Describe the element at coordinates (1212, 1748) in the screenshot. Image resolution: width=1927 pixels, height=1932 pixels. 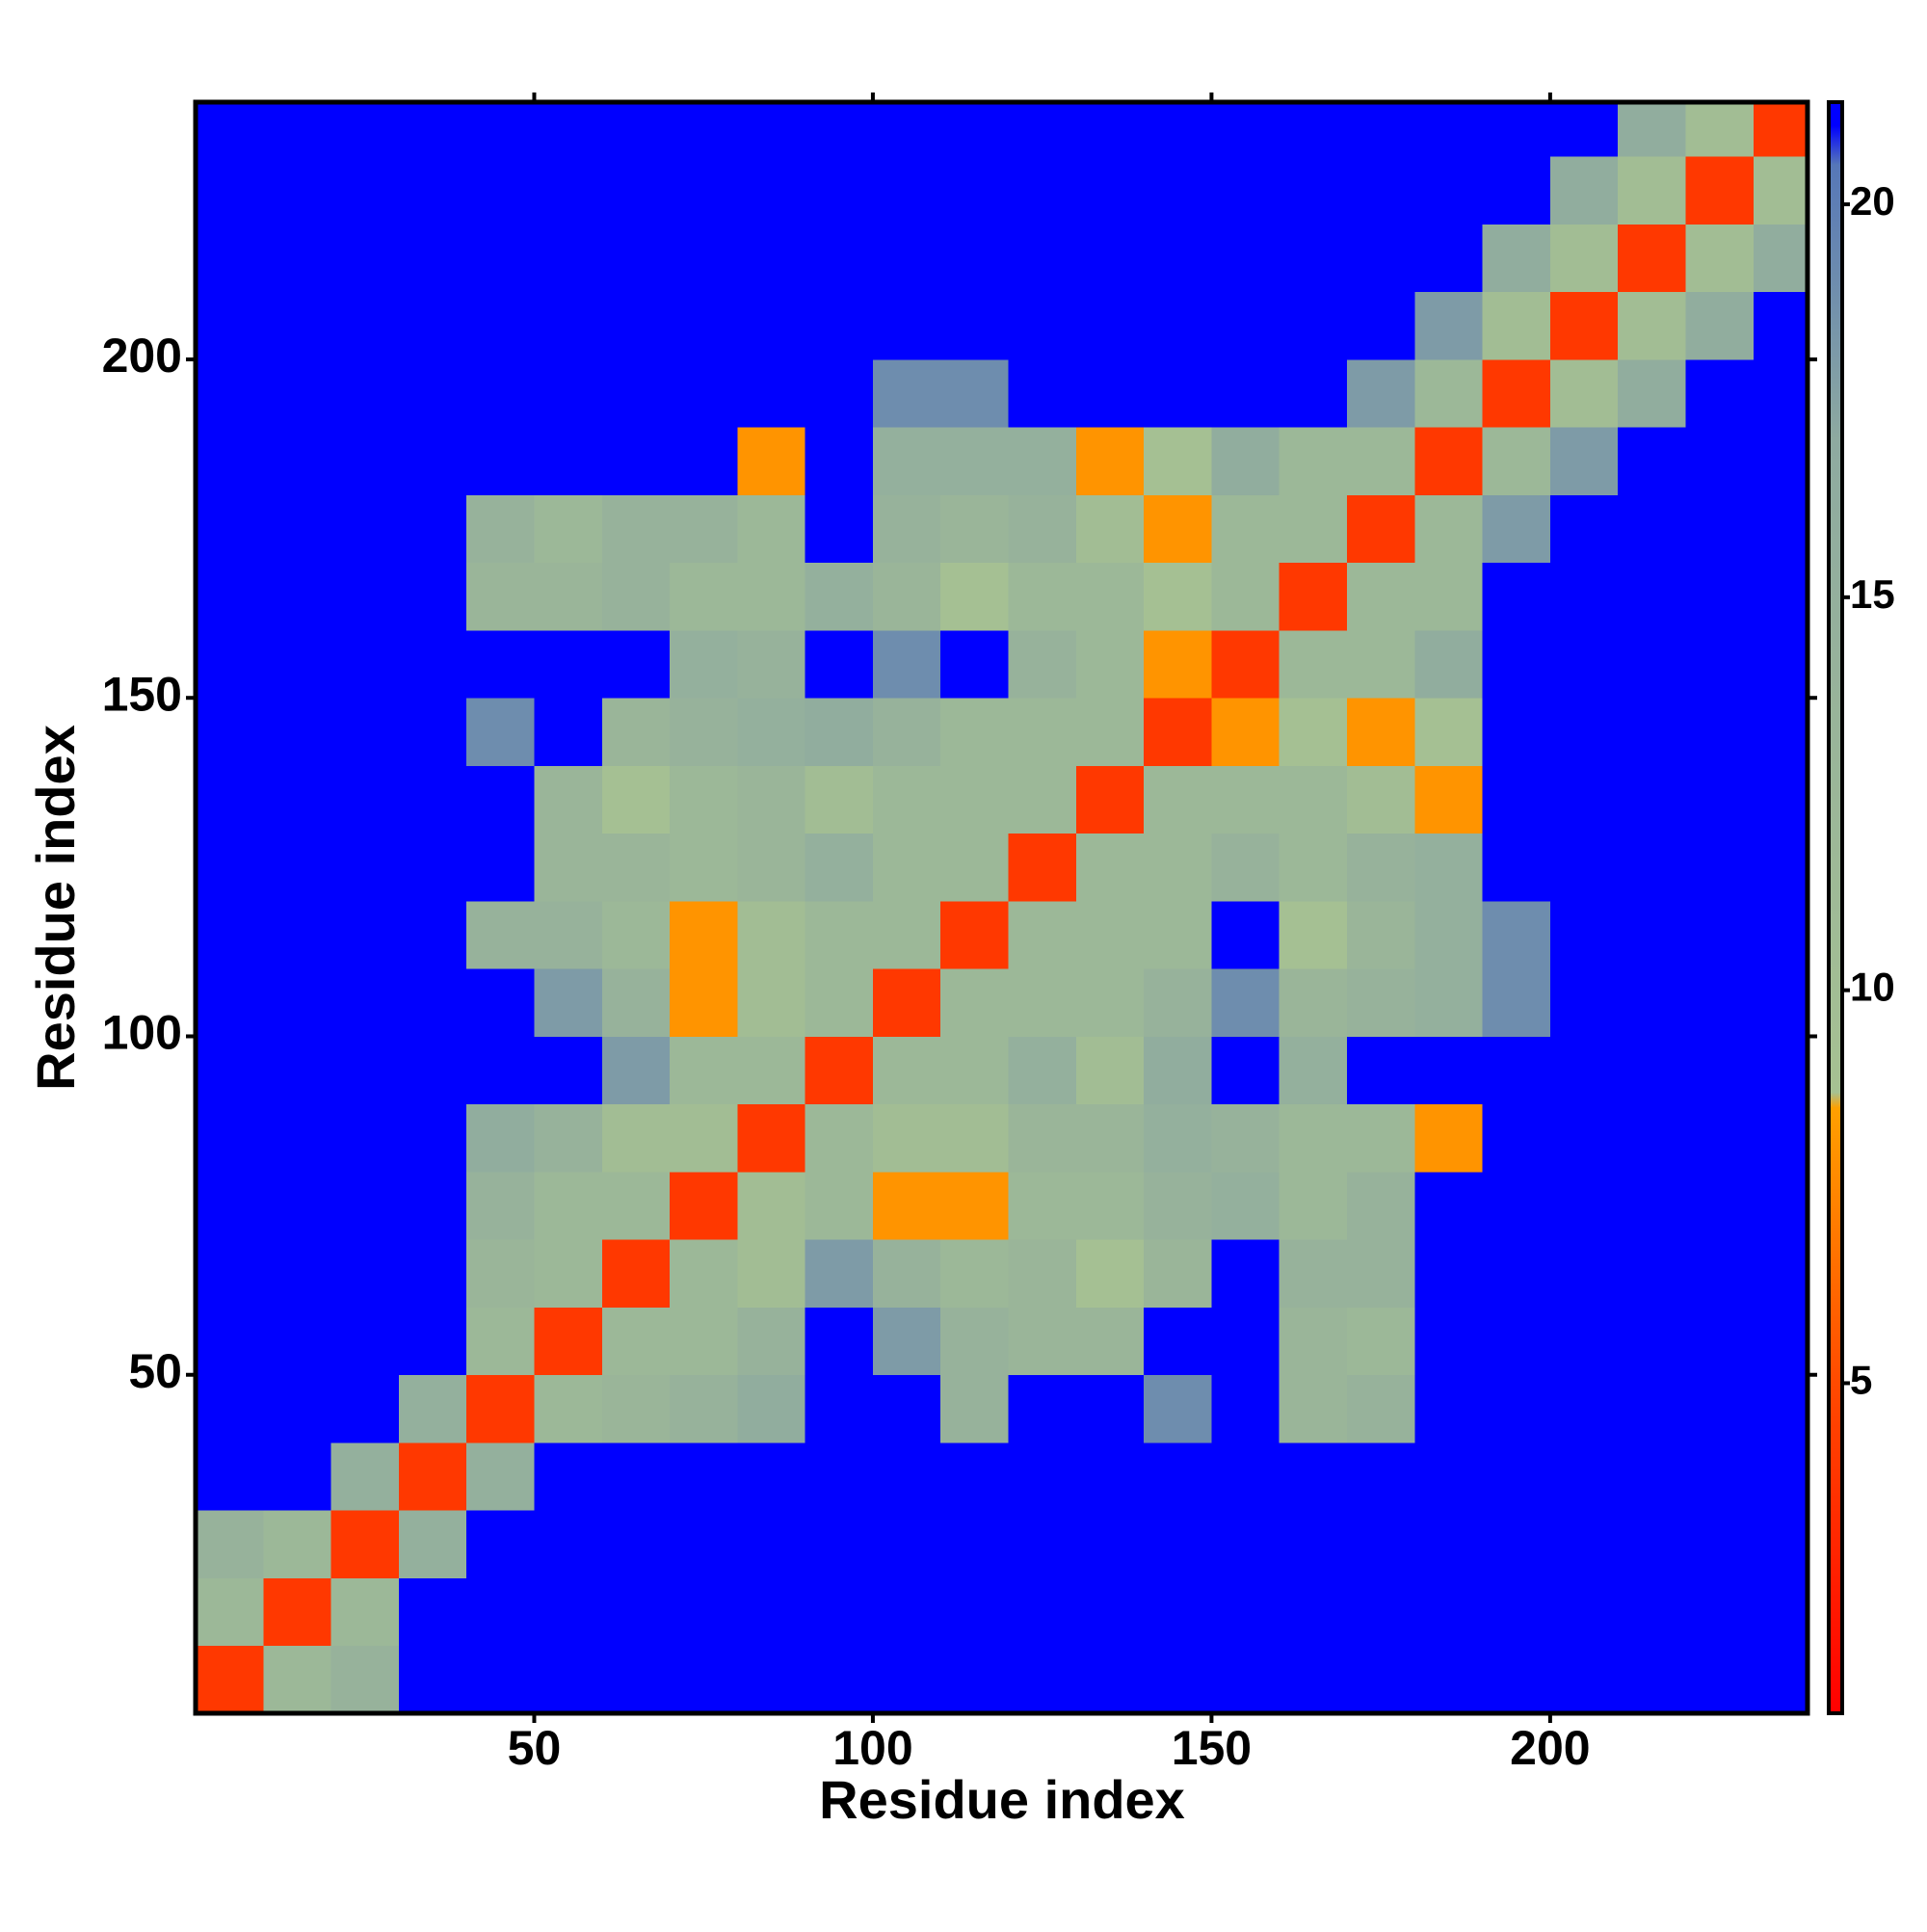
I see `x-tick-label: 150` at that location.